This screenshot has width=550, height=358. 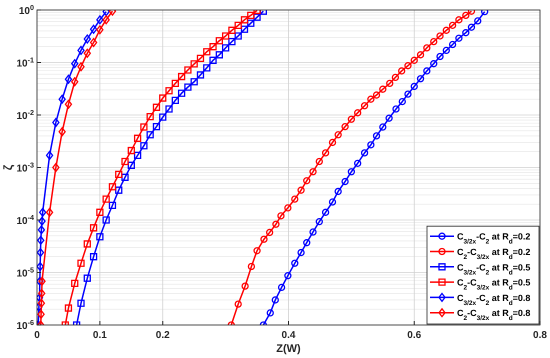 I want to click on y-tick-label: 10$^{-3}$, so click(x=25, y=167).